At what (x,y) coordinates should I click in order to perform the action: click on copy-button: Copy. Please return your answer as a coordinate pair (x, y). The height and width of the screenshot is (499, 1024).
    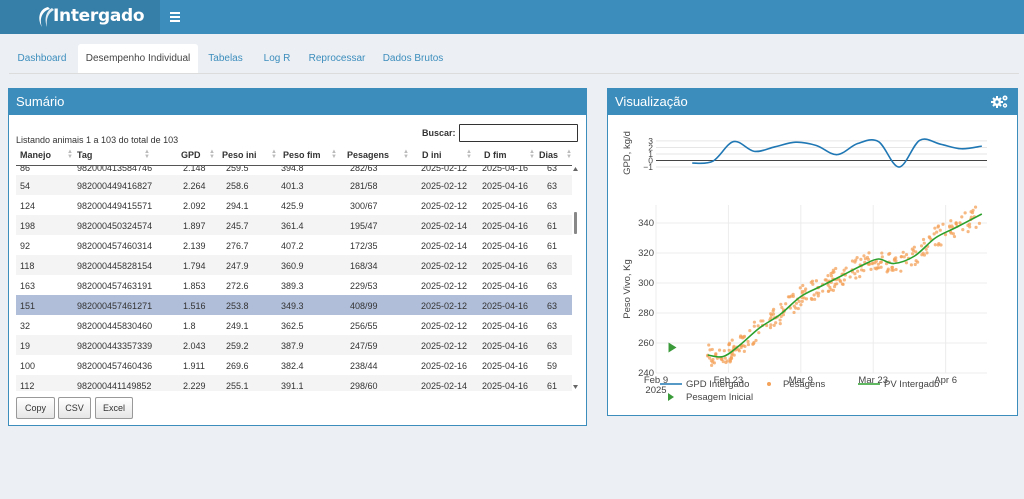
    Looking at the image, I should click on (35, 408).